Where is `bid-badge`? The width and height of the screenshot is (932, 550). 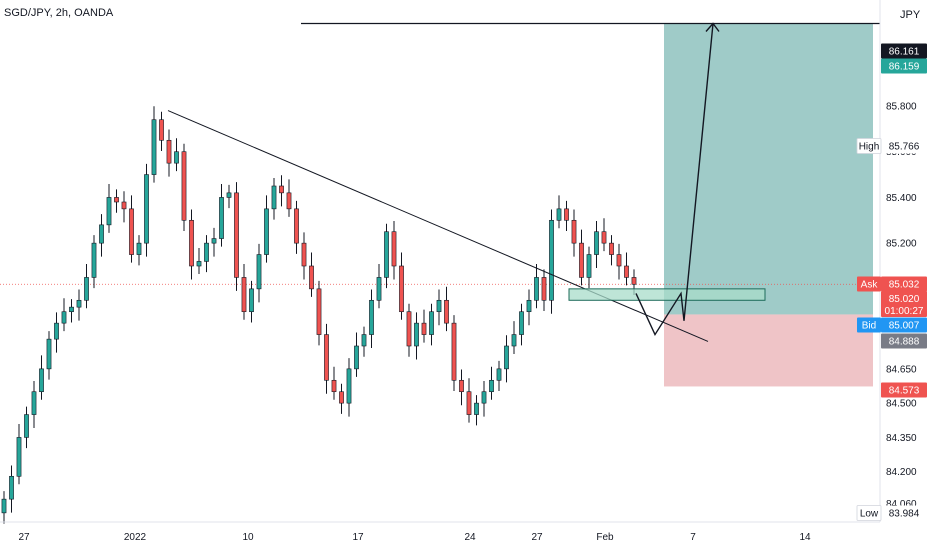 bid-badge is located at coordinates (904, 325).